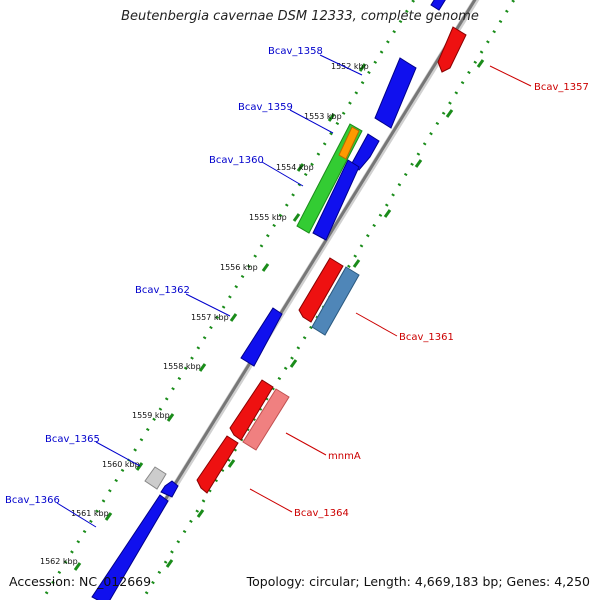 Image resolution: width=600 pixels, height=600 pixels. I want to click on gene-label: mnmA, so click(344, 456).